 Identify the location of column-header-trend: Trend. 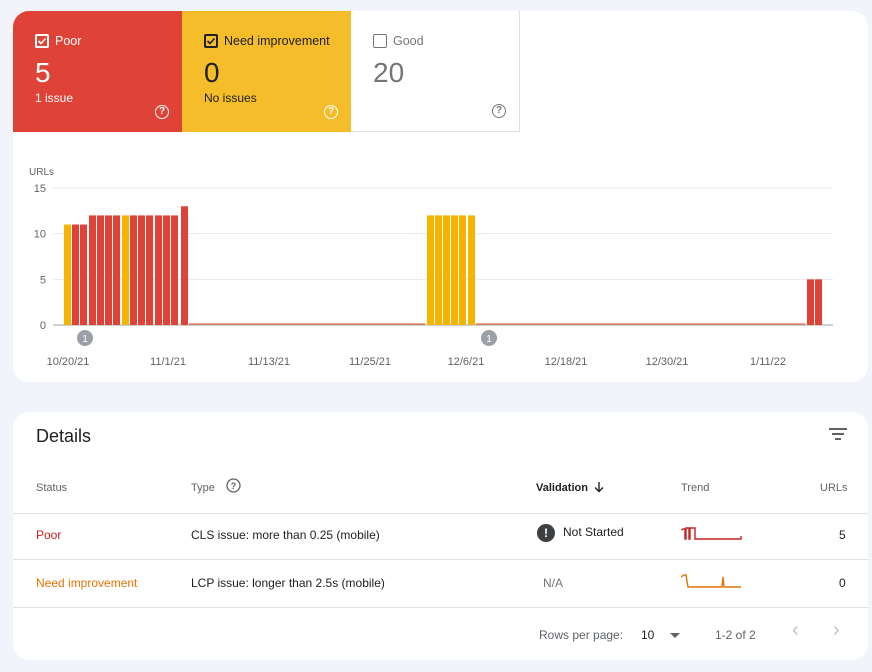
(695, 488).